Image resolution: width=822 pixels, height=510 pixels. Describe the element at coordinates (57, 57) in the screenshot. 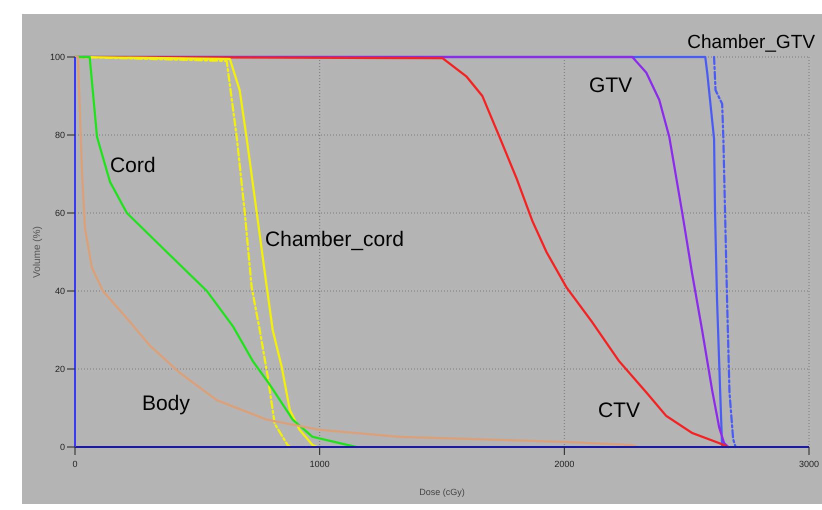

I see `y-tick-label: 100` at that location.